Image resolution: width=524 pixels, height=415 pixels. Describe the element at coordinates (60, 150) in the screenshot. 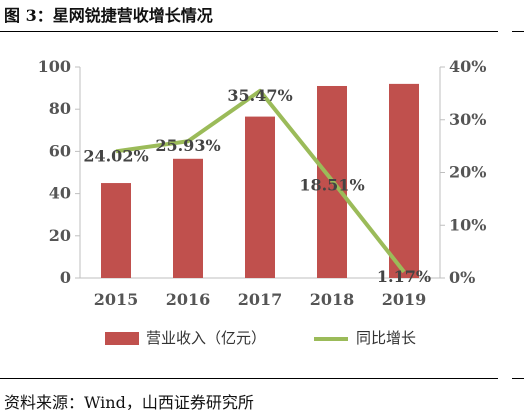

I see `left-axis-tick-label: 60` at that location.